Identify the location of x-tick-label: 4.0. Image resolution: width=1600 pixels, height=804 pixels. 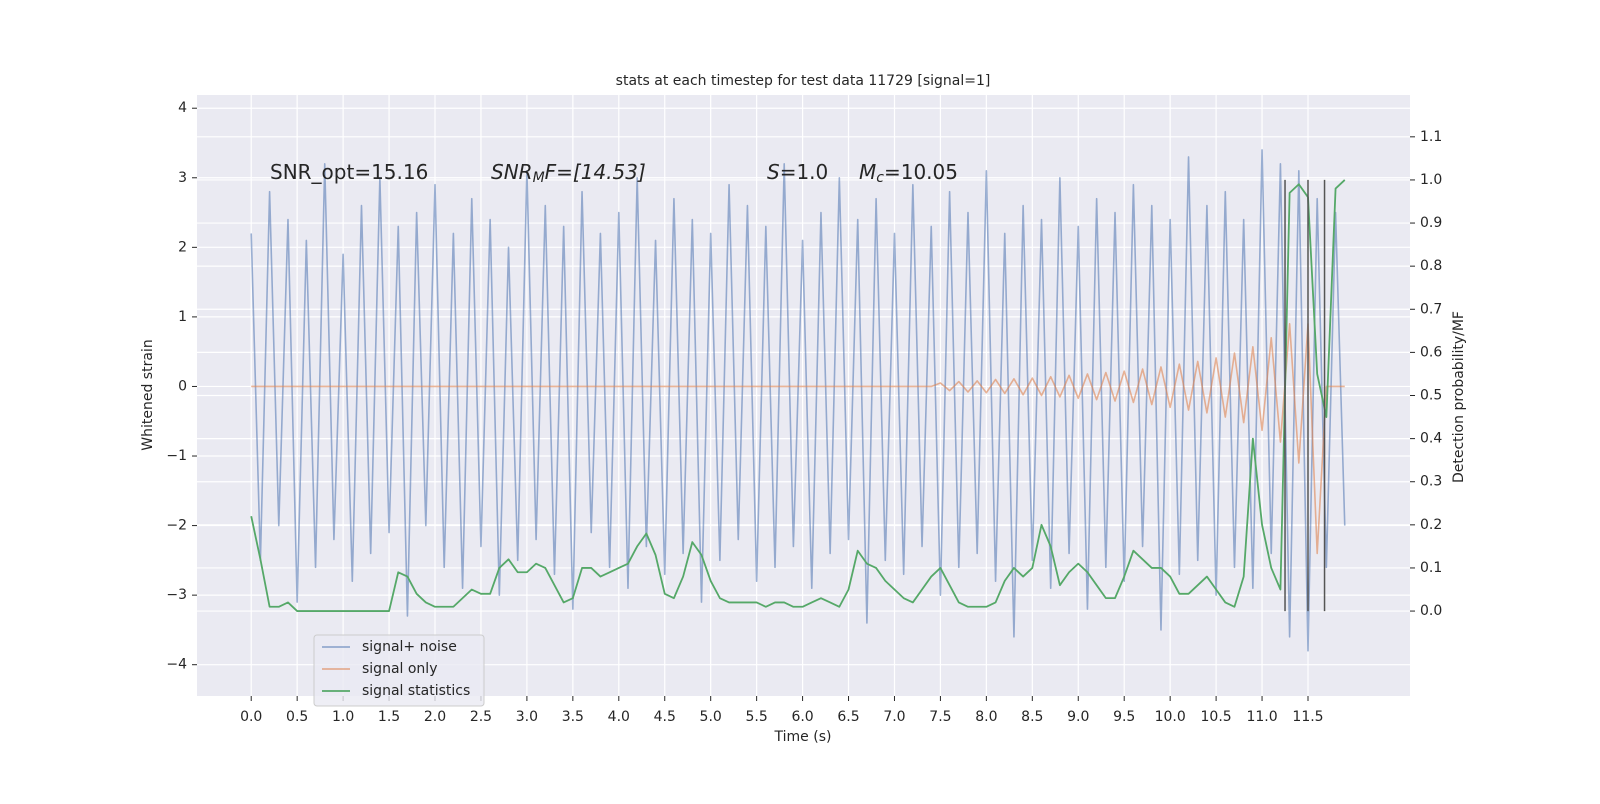
(619, 717).